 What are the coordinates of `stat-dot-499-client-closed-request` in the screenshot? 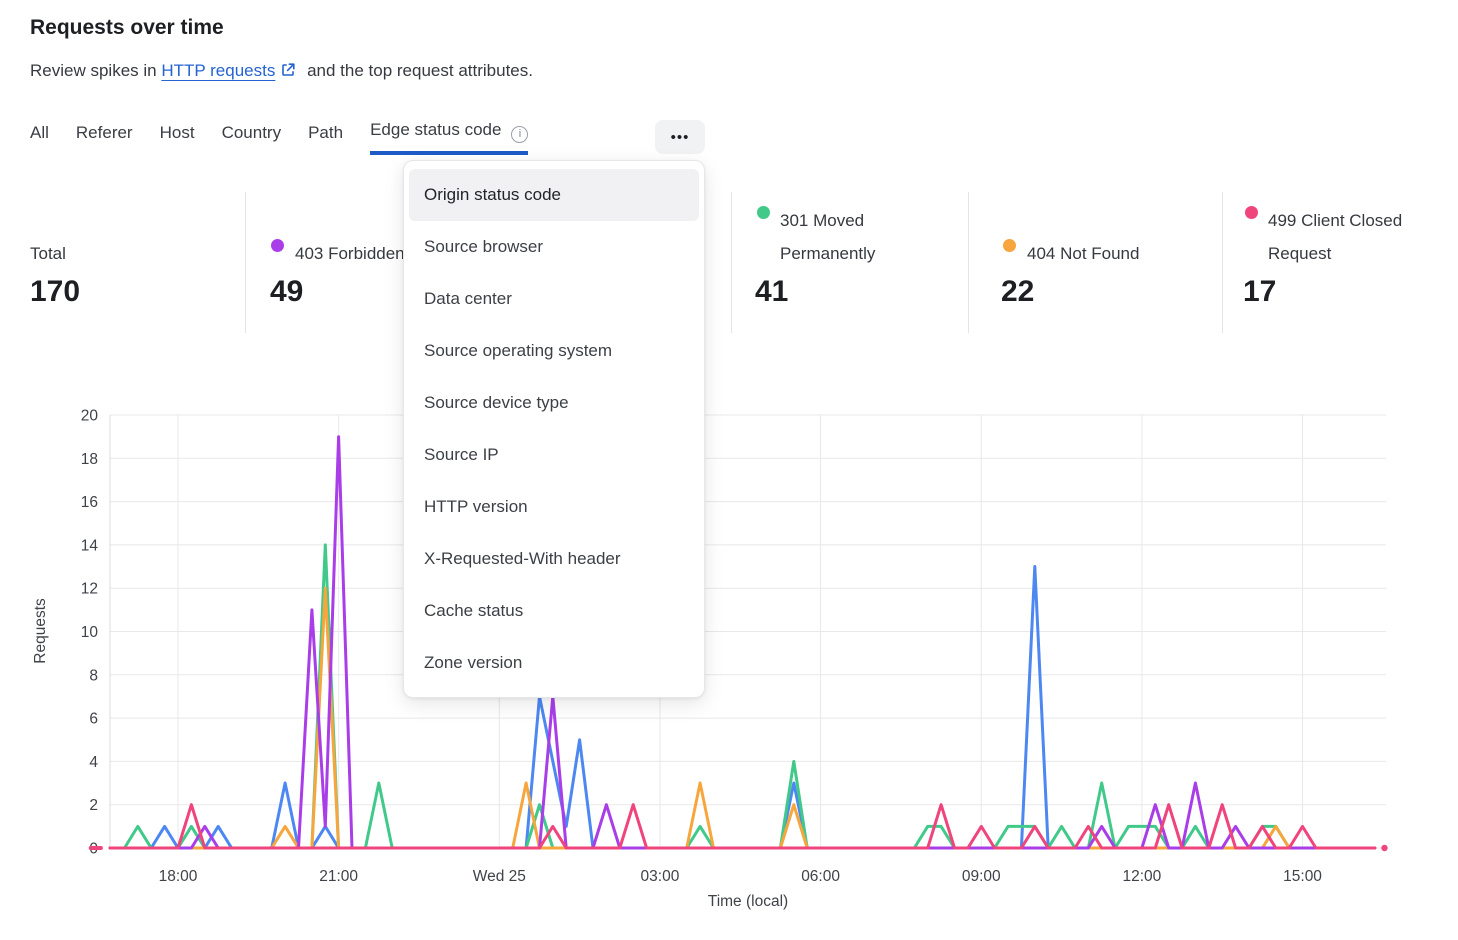 It's located at (1251, 212).